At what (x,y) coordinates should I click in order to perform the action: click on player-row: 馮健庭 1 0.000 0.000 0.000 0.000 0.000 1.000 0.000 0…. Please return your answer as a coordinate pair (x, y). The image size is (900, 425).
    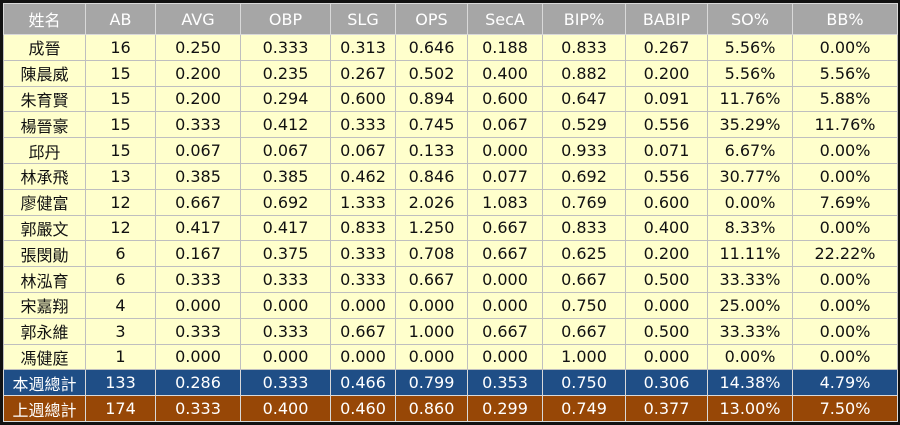
    Looking at the image, I should click on (450, 357).